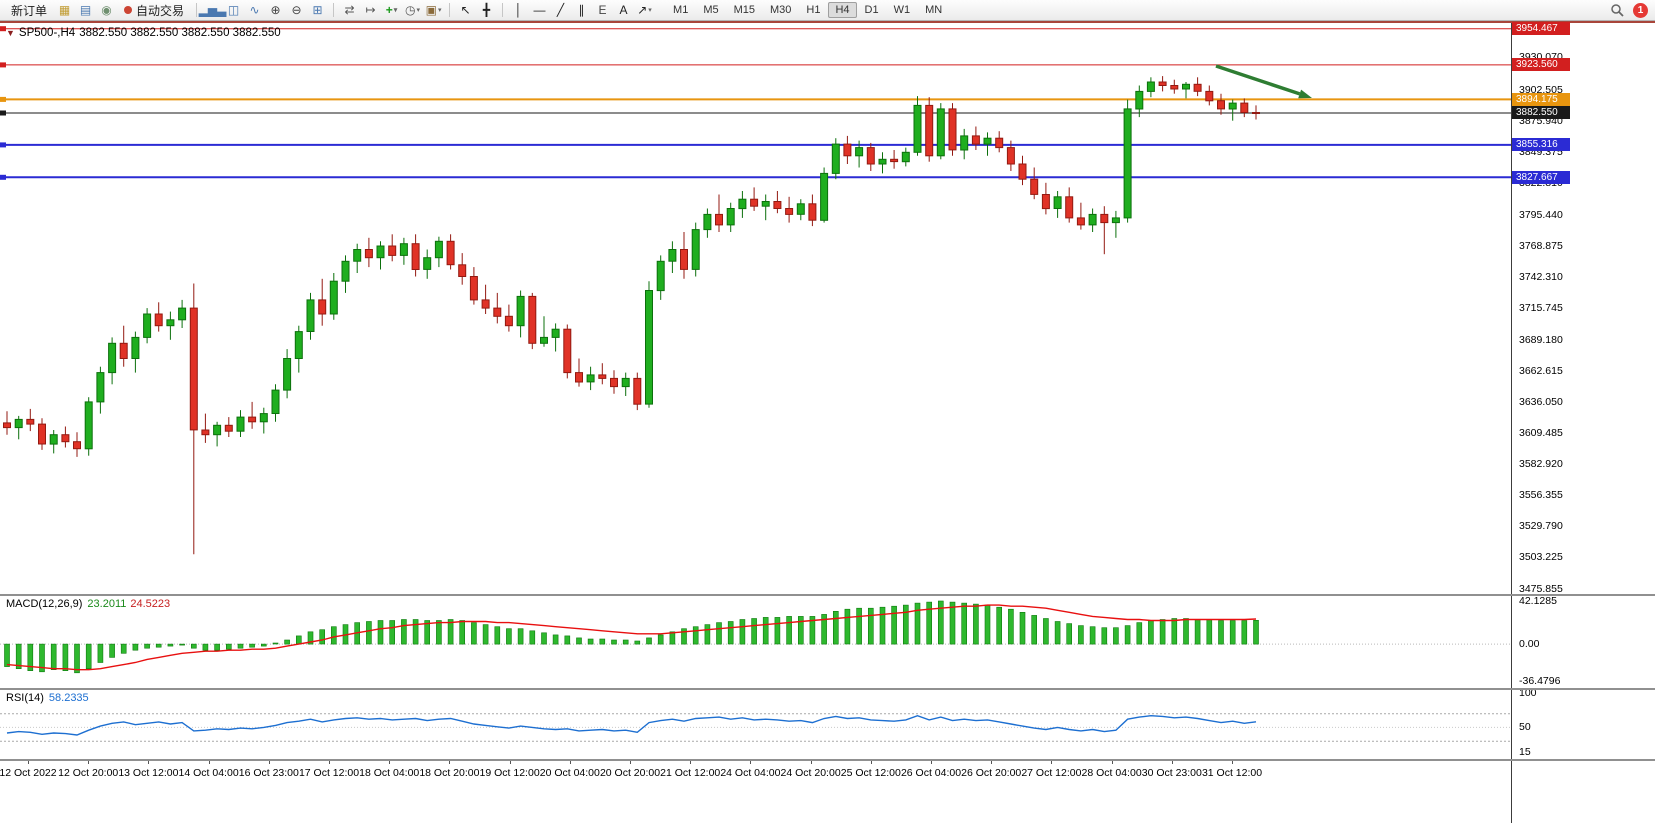 This screenshot has width=1655, height=823. I want to click on timeframe-h1: H1, so click(813, 10).